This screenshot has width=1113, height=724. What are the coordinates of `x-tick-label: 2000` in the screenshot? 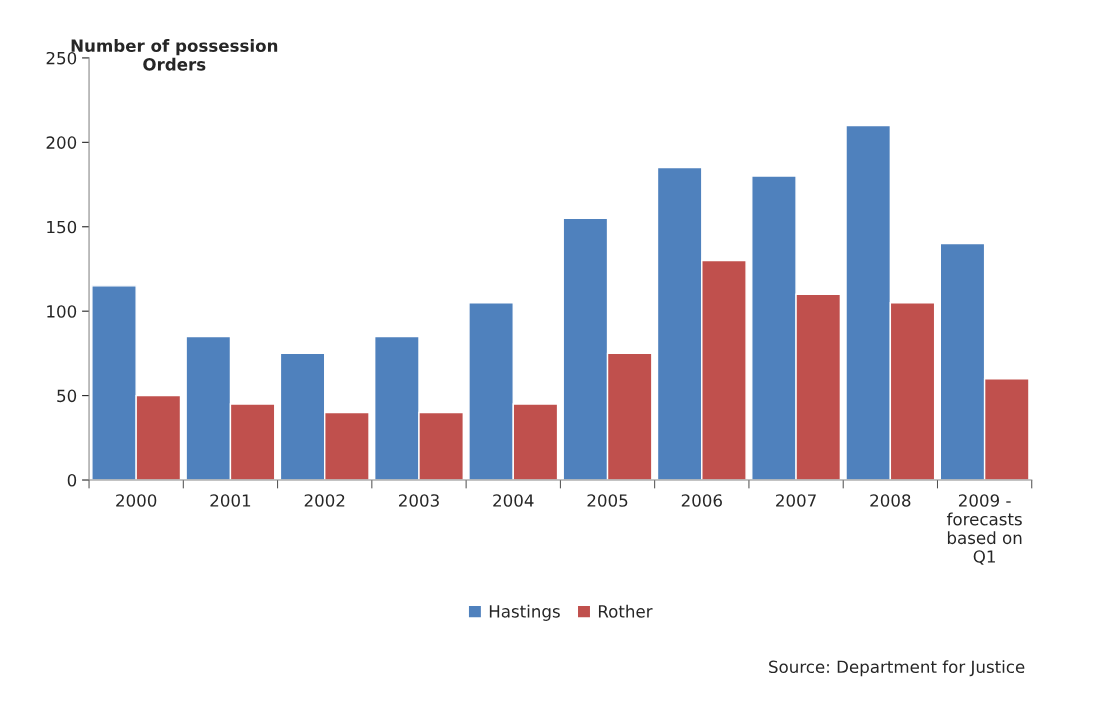 It's located at (136, 500).